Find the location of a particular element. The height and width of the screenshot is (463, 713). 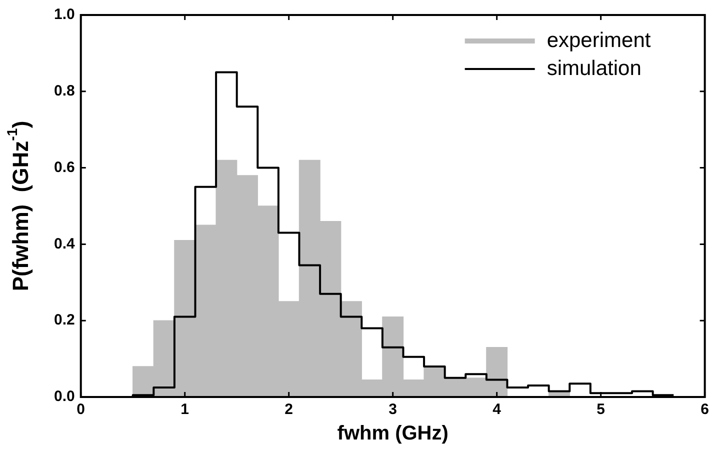

x-tick-label: 1 is located at coordinates (185, 409).